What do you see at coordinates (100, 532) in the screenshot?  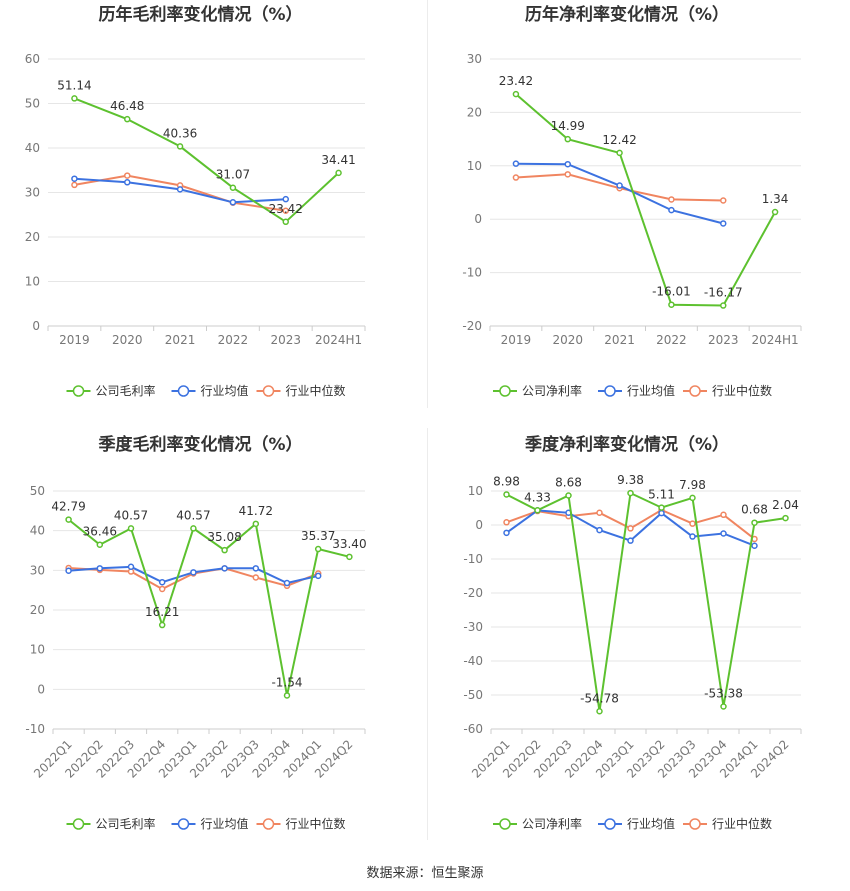 I see `data-label: 36.46` at bounding box center [100, 532].